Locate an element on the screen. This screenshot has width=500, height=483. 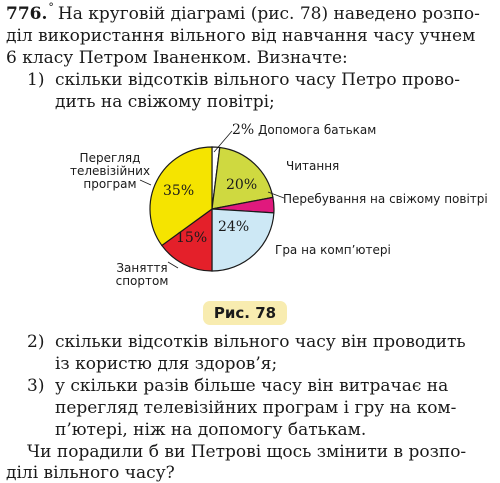
label-help-parents-text: Допомога батькам is located at coordinates (317, 130).